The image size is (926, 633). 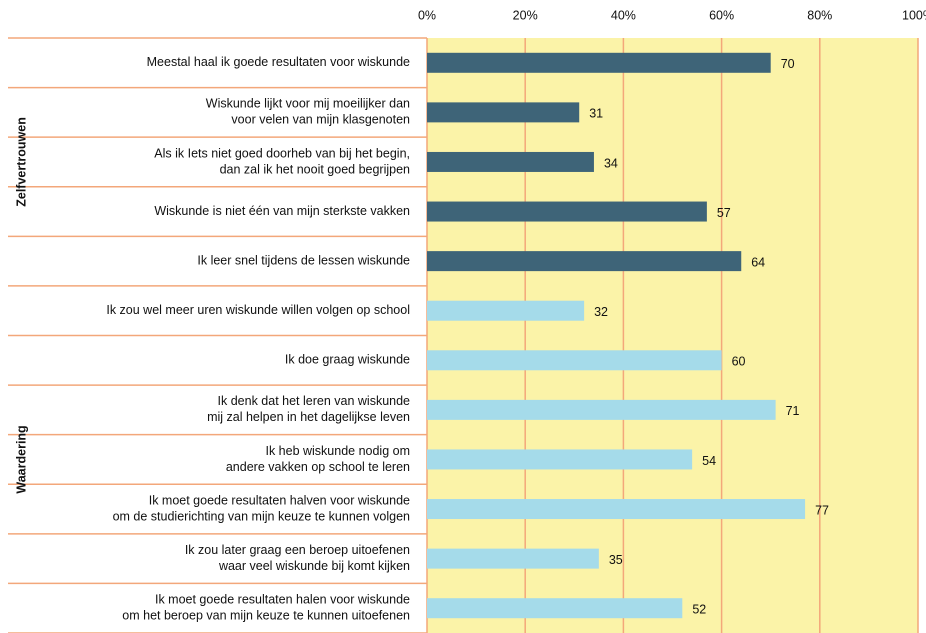 What do you see at coordinates (303, 260) in the screenshot?
I see `category-label: Ik leer snel tijdens de lessen wiskunde` at bounding box center [303, 260].